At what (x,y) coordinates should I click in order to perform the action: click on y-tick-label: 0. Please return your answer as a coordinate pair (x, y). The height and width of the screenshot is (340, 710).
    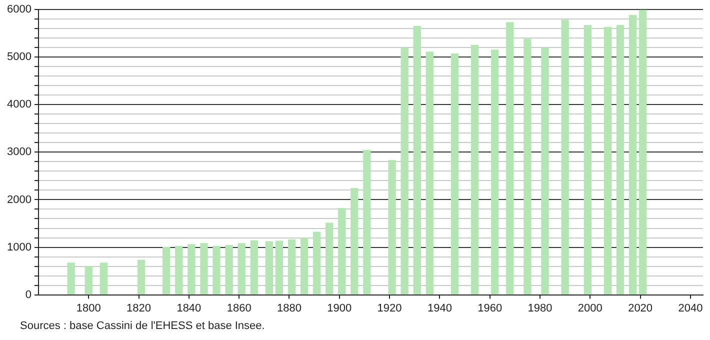
    Looking at the image, I should click on (28, 294).